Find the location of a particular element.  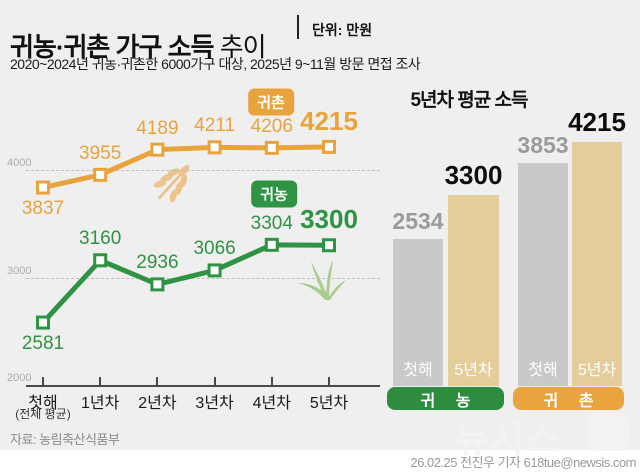

y-axis-label: 4000 is located at coordinates (19, 163).